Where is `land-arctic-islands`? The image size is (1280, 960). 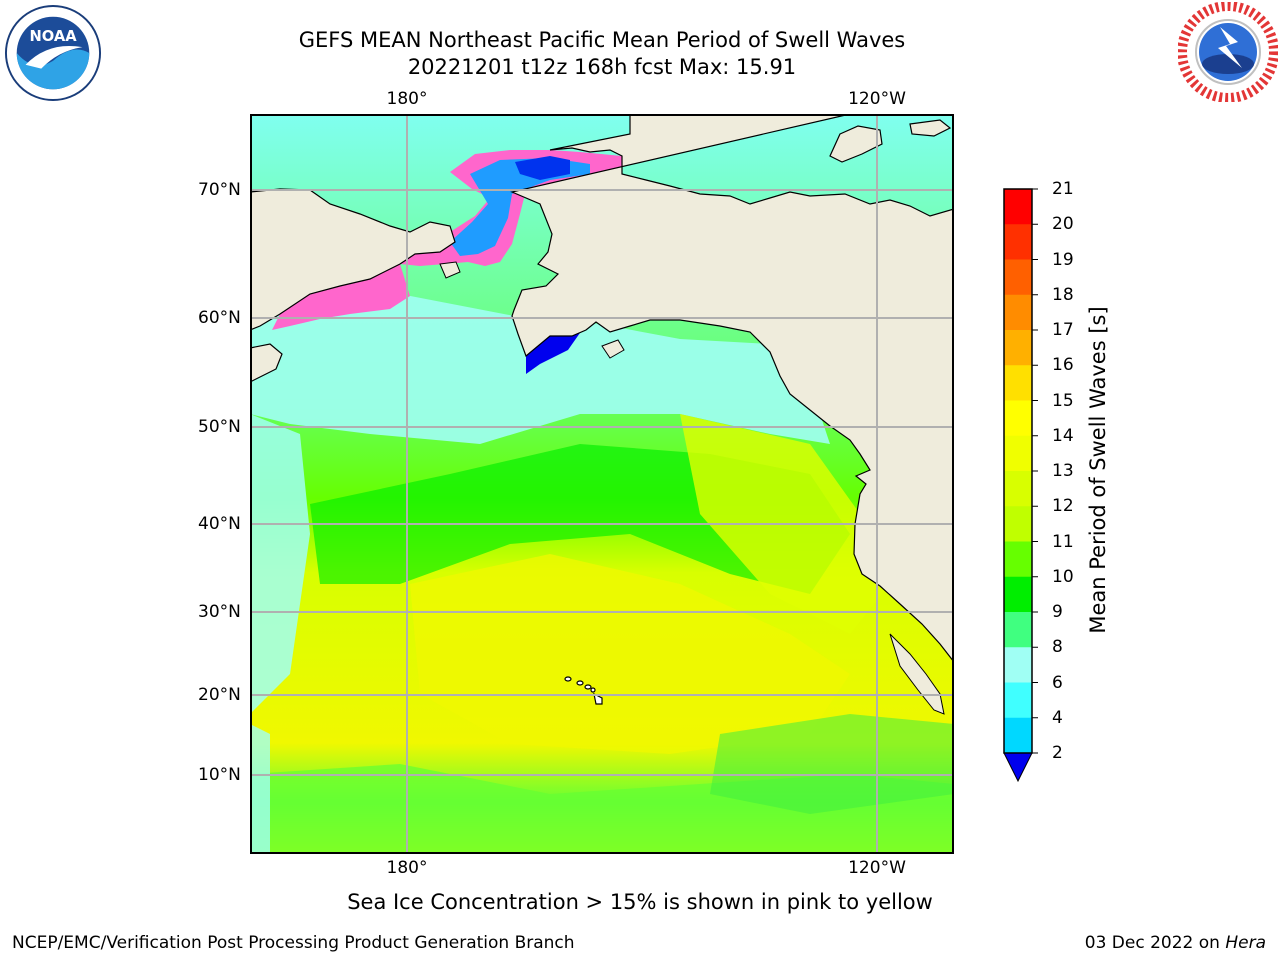 land-arctic-islands is located at coordinates (890, 141).